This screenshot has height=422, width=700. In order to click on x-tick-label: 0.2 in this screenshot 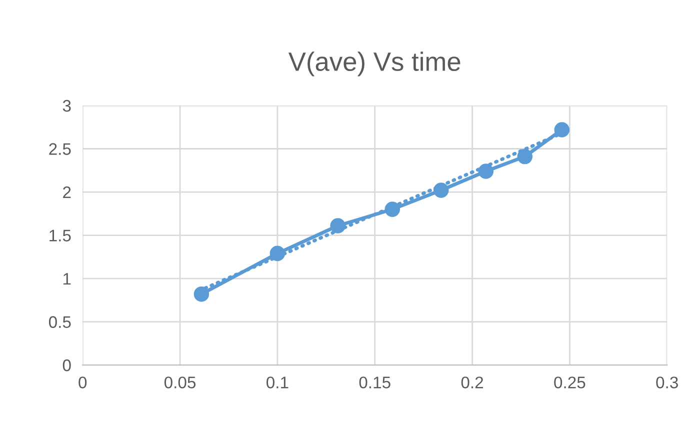, I will do `click(472, 382)`.